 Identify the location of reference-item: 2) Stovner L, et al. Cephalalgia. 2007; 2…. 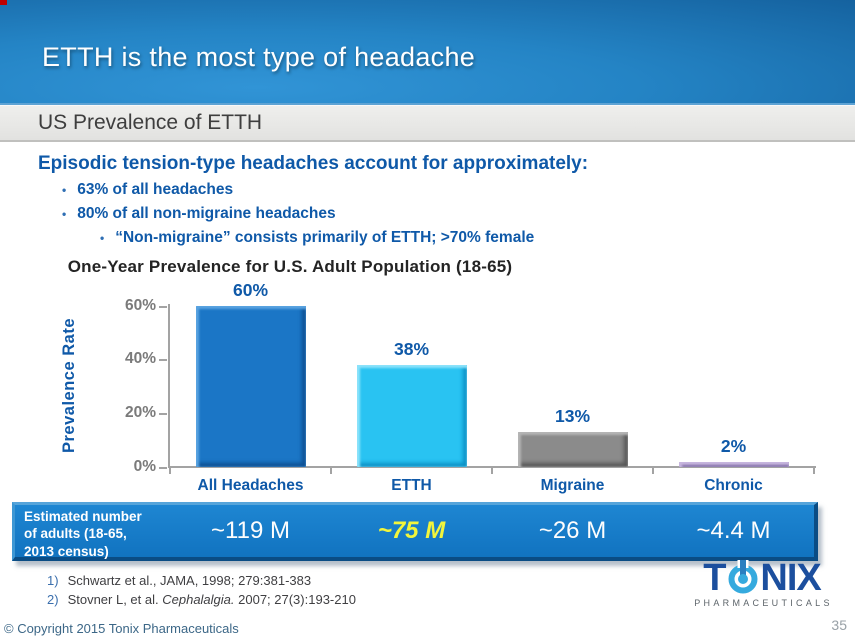
(201, 601).